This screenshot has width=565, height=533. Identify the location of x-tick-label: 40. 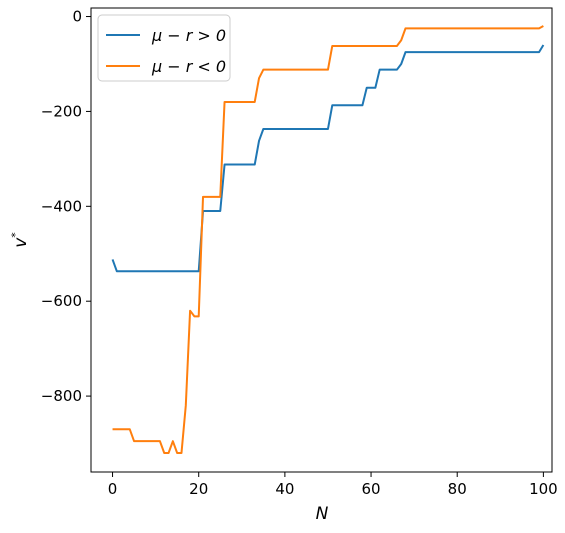
(284, 489).